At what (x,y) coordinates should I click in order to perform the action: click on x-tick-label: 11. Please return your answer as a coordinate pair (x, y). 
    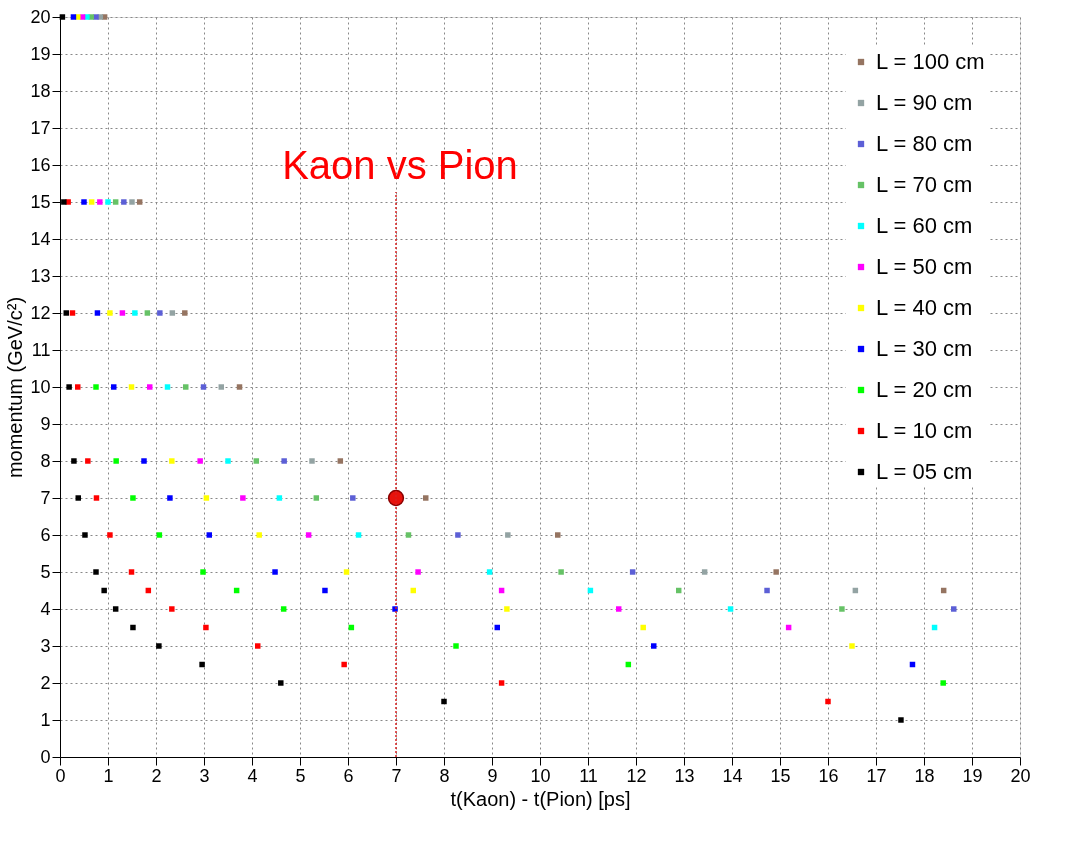
    Looking at the image, I should click on (588, 775).